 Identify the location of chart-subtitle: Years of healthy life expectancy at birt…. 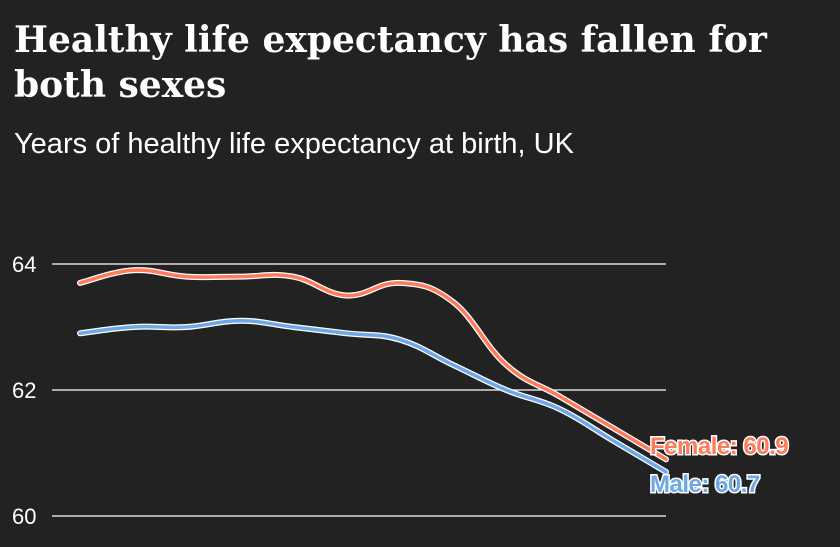
(294, 144).